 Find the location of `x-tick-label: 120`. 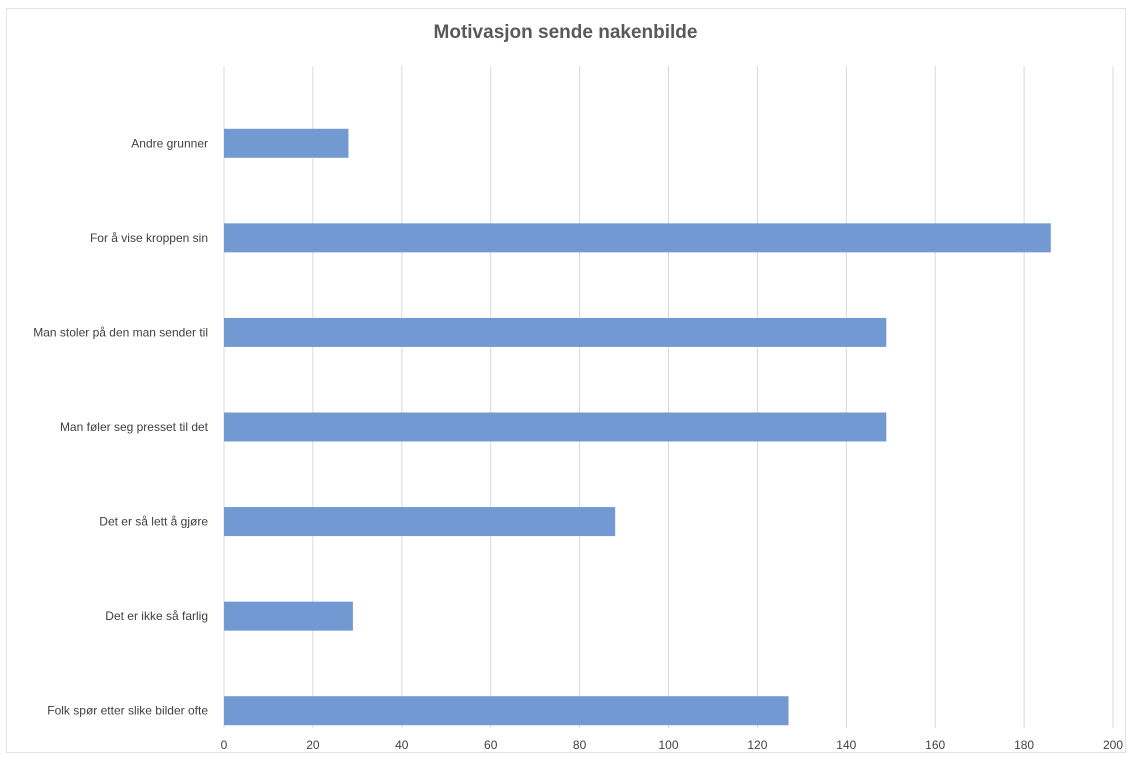

x-tick-label: 120 is located at coordinates (757, 745).